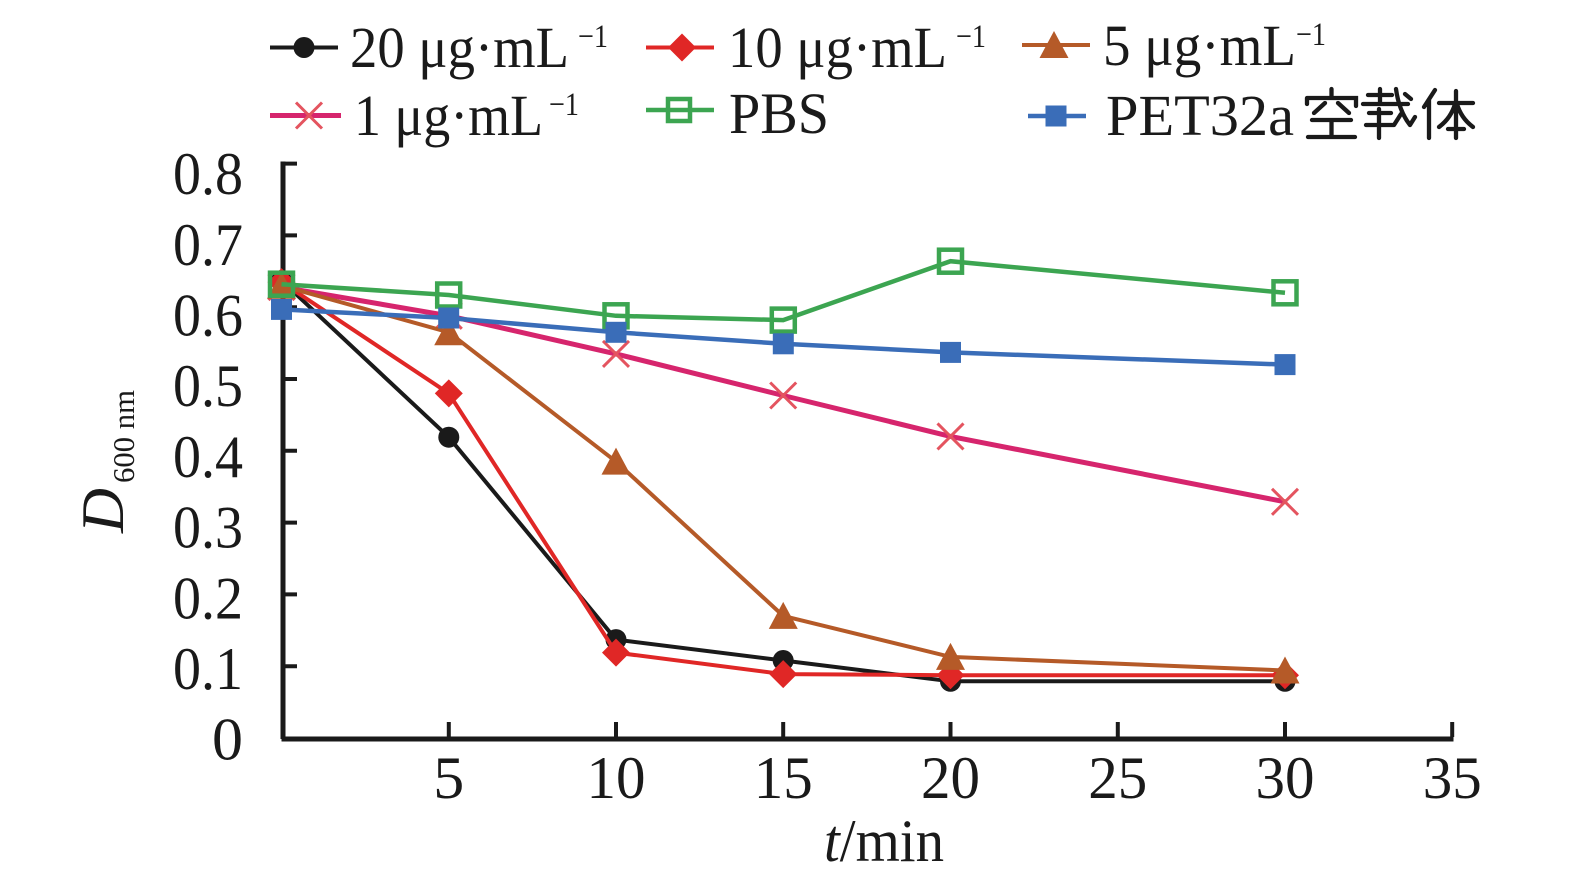  I want to click on svg-text: PBS, so click(779, 113).